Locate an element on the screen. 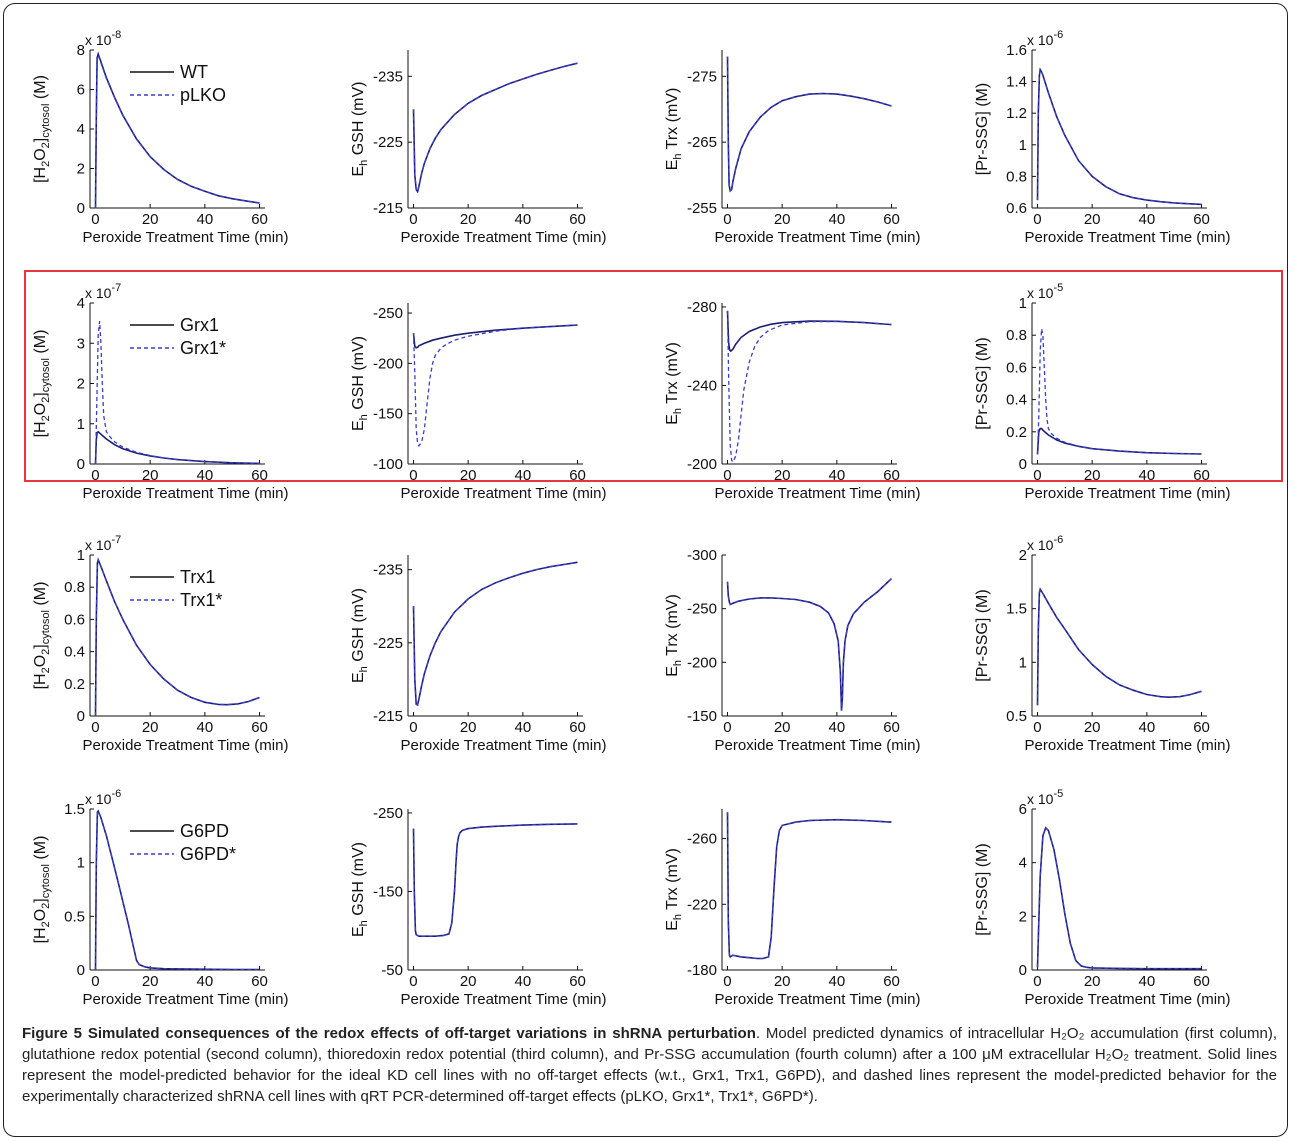  y-axis-label-part: O is located at coordinates (40, 915).